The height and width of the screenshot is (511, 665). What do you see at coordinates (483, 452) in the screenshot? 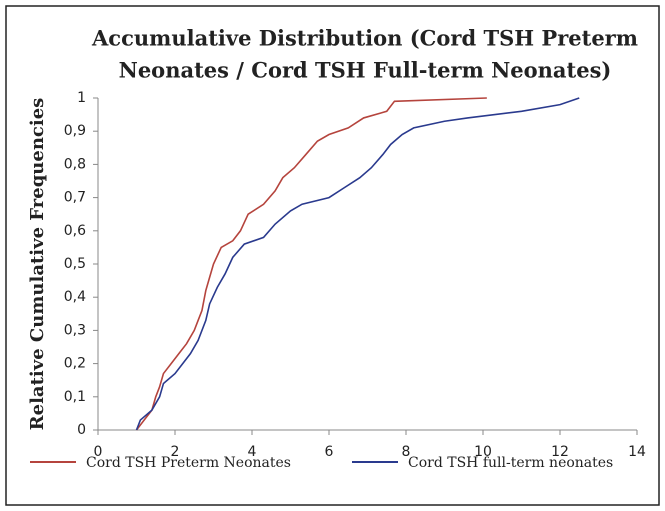
I see `x-tick-label: 10` at bounding box center [483, 452].